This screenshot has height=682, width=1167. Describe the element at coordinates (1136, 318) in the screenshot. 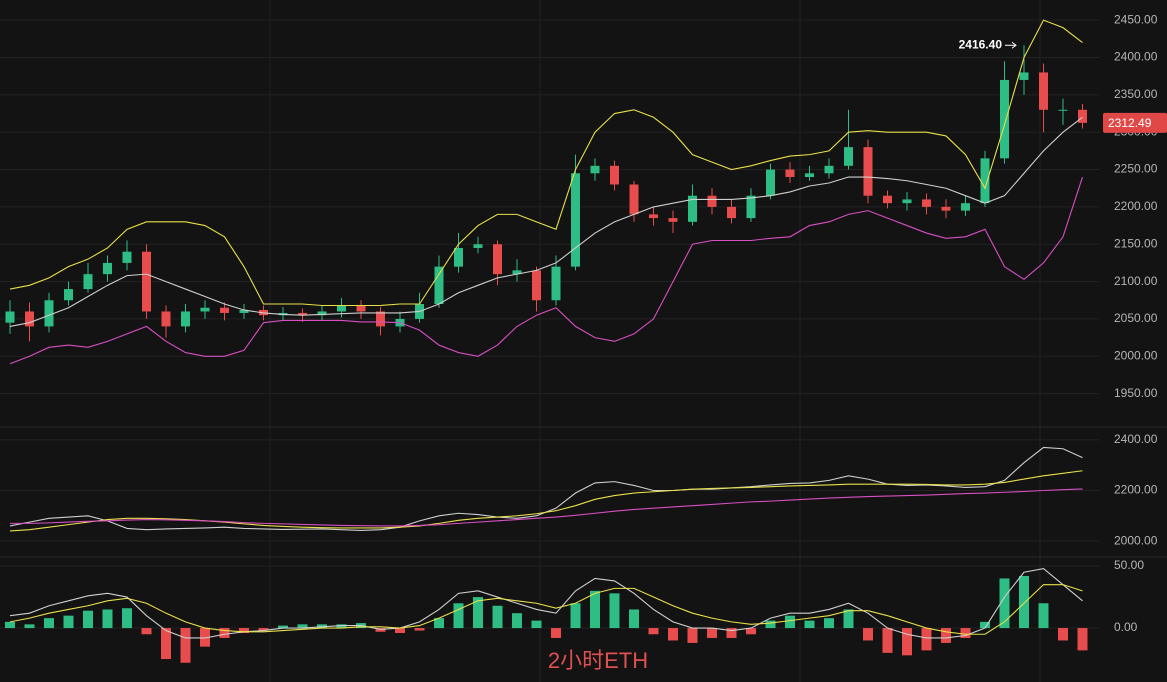

I see `y-tick-label: 2050.00` at that location.